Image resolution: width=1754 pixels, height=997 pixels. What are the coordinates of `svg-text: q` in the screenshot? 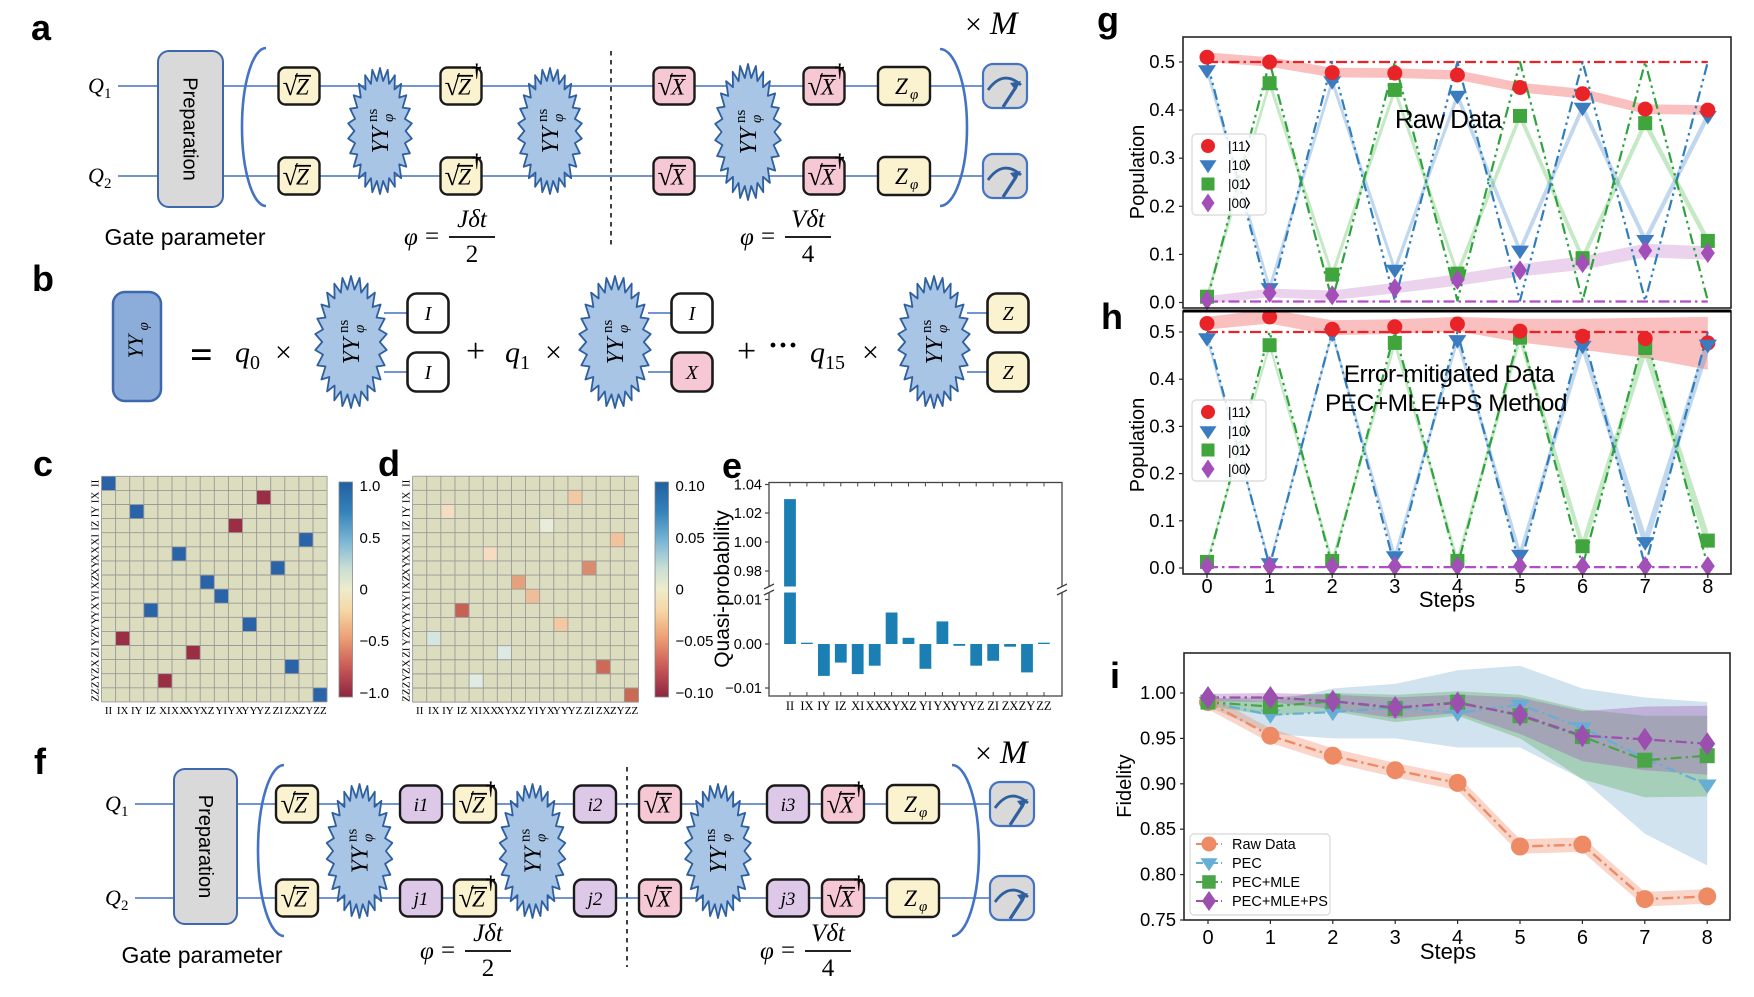 It's located at (242, 352).